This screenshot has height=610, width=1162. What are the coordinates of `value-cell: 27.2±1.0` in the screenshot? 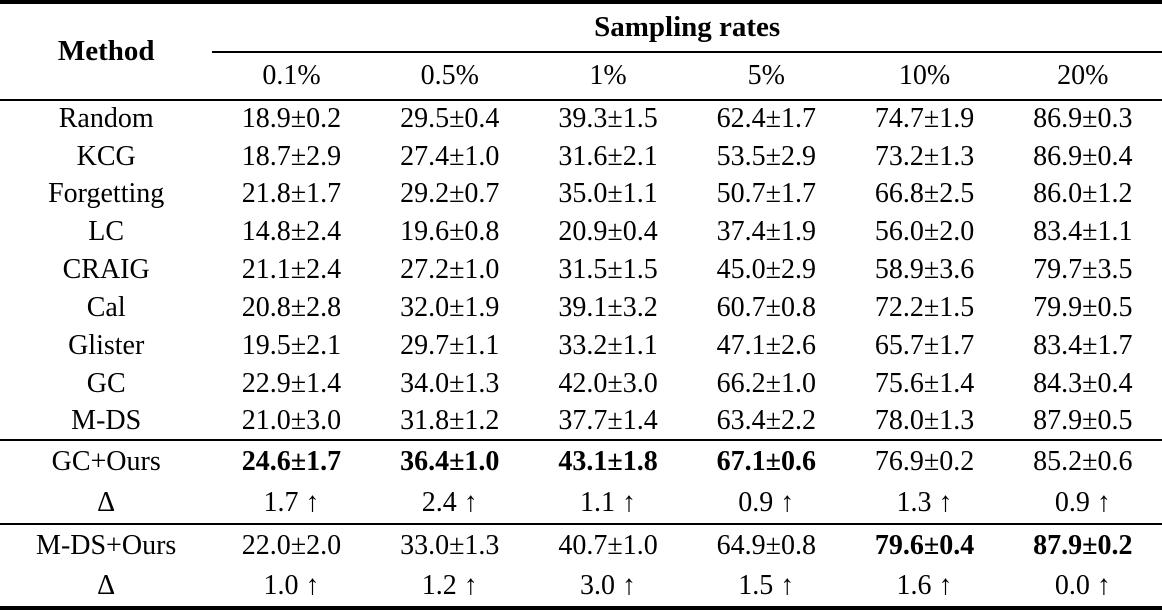 It's located at (450, 270).